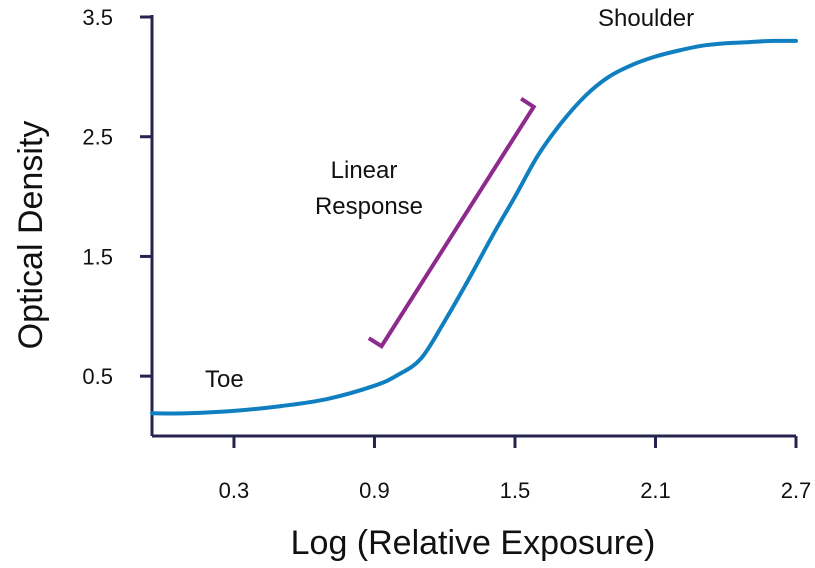 The width and height of the screenshot is (815, 568). Describe the element at coordinates (515, 490) in the screenshot. I see `x-tick-label: 1.5` at that location.